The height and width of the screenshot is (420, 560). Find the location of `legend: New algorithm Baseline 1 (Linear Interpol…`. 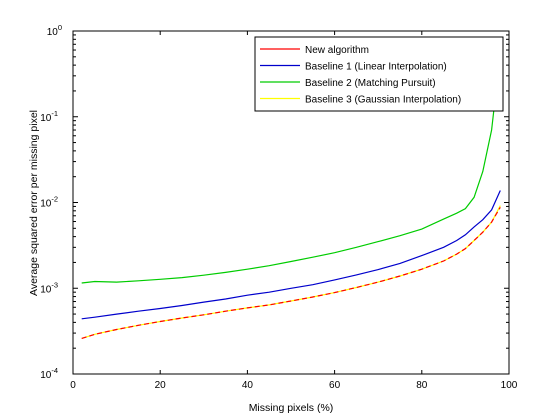

legend: New algorithm Baseline 1 (Linear Interpol… is located at coordinates (379, 74).